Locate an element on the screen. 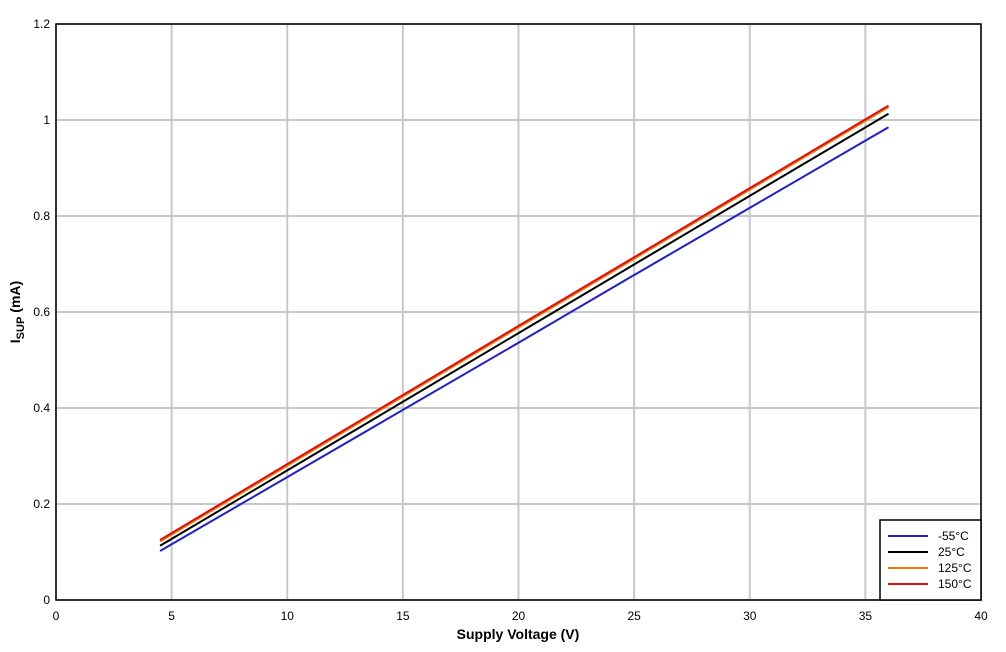  y-tick-label: 1.2 is located at coordinates (41, 24).